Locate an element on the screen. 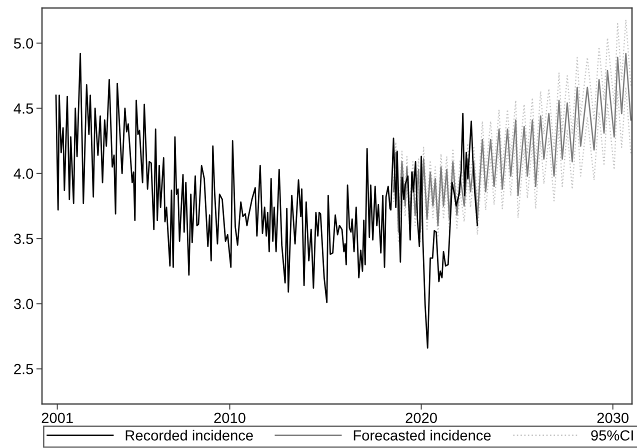  y-tick-label: 4.5 is located at coordinates (24, 109).